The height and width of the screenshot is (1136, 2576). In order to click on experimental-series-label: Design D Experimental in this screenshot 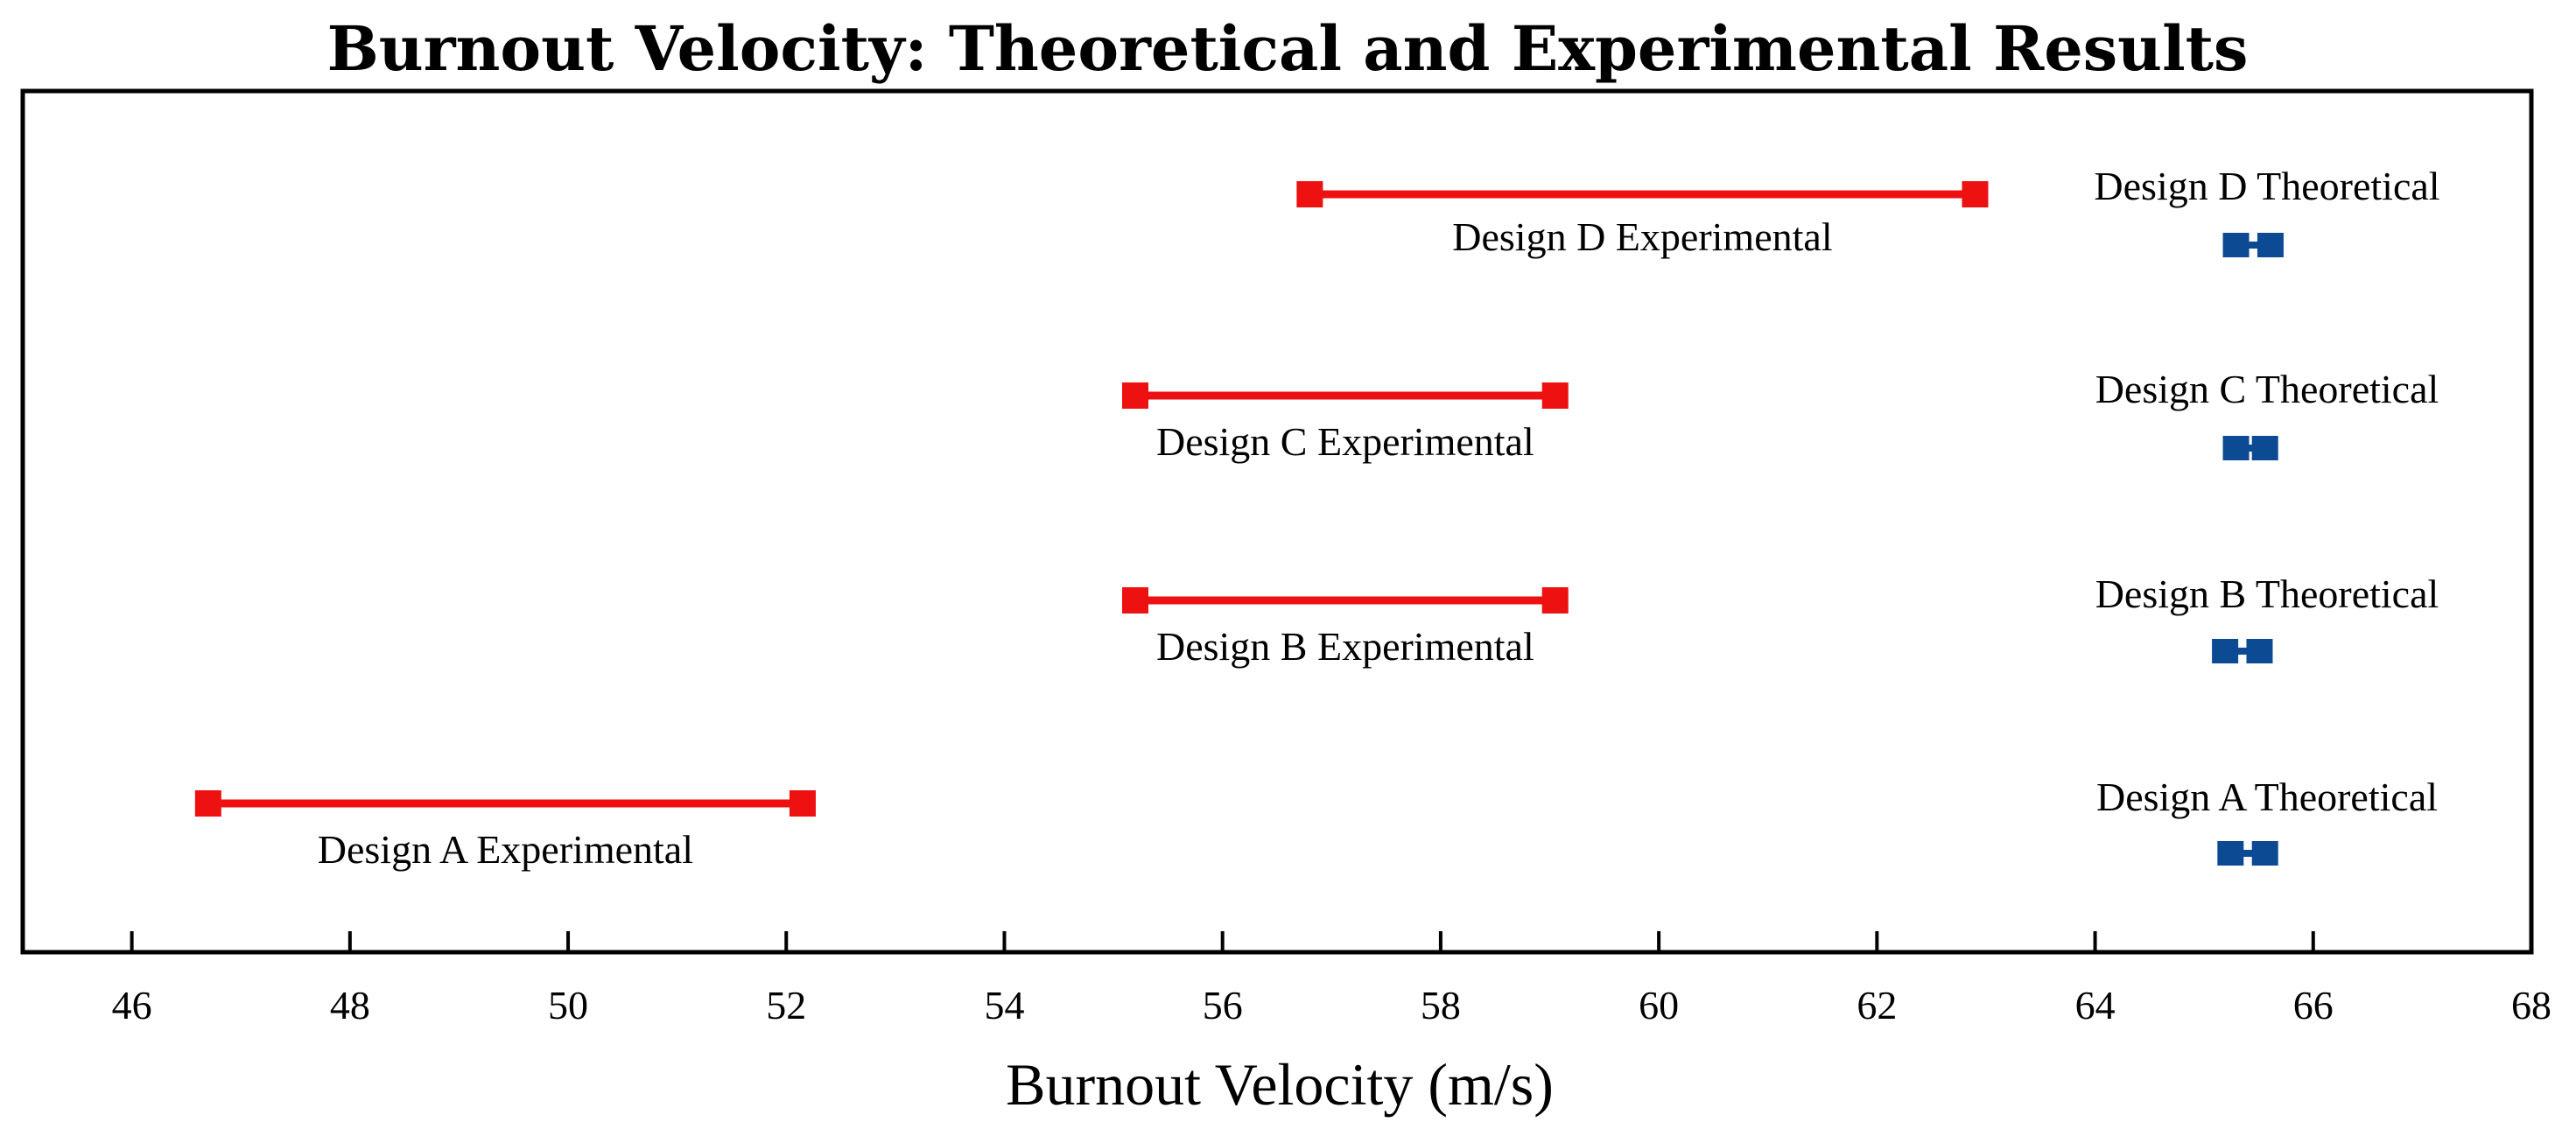, I will do `click(1642, 236)`.